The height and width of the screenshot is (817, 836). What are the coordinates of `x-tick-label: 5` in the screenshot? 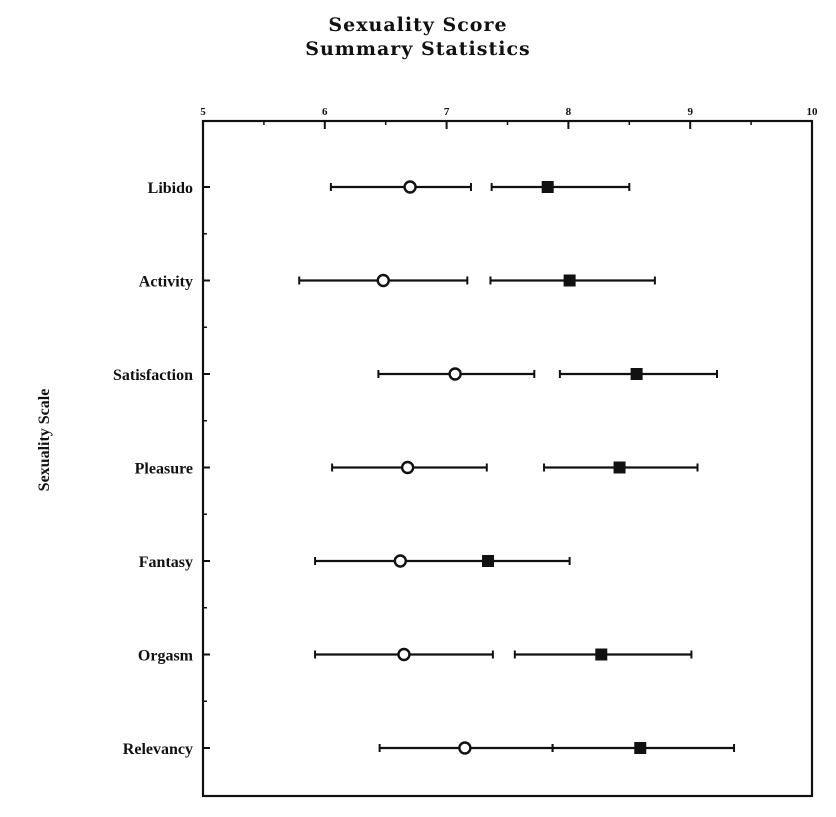 It's located at (203, 112).